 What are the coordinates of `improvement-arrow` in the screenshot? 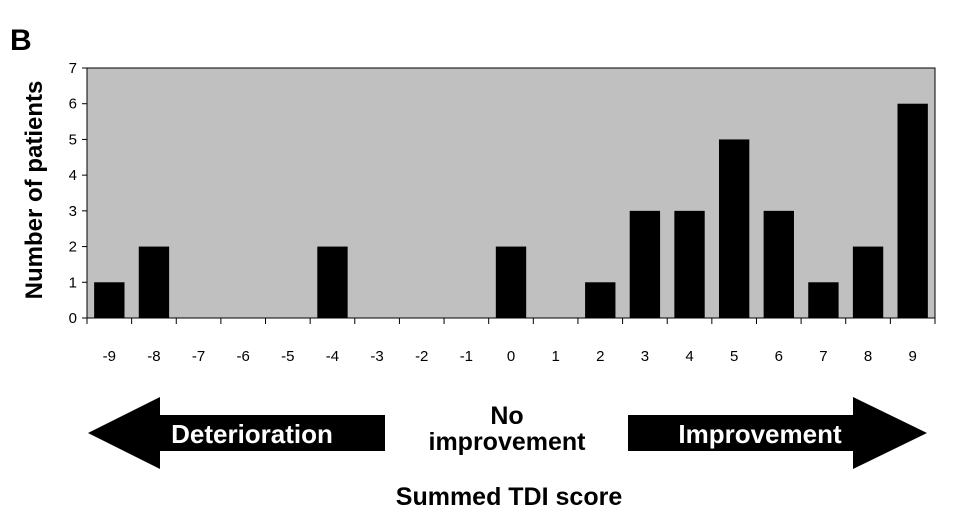 It's located at (777, 433).